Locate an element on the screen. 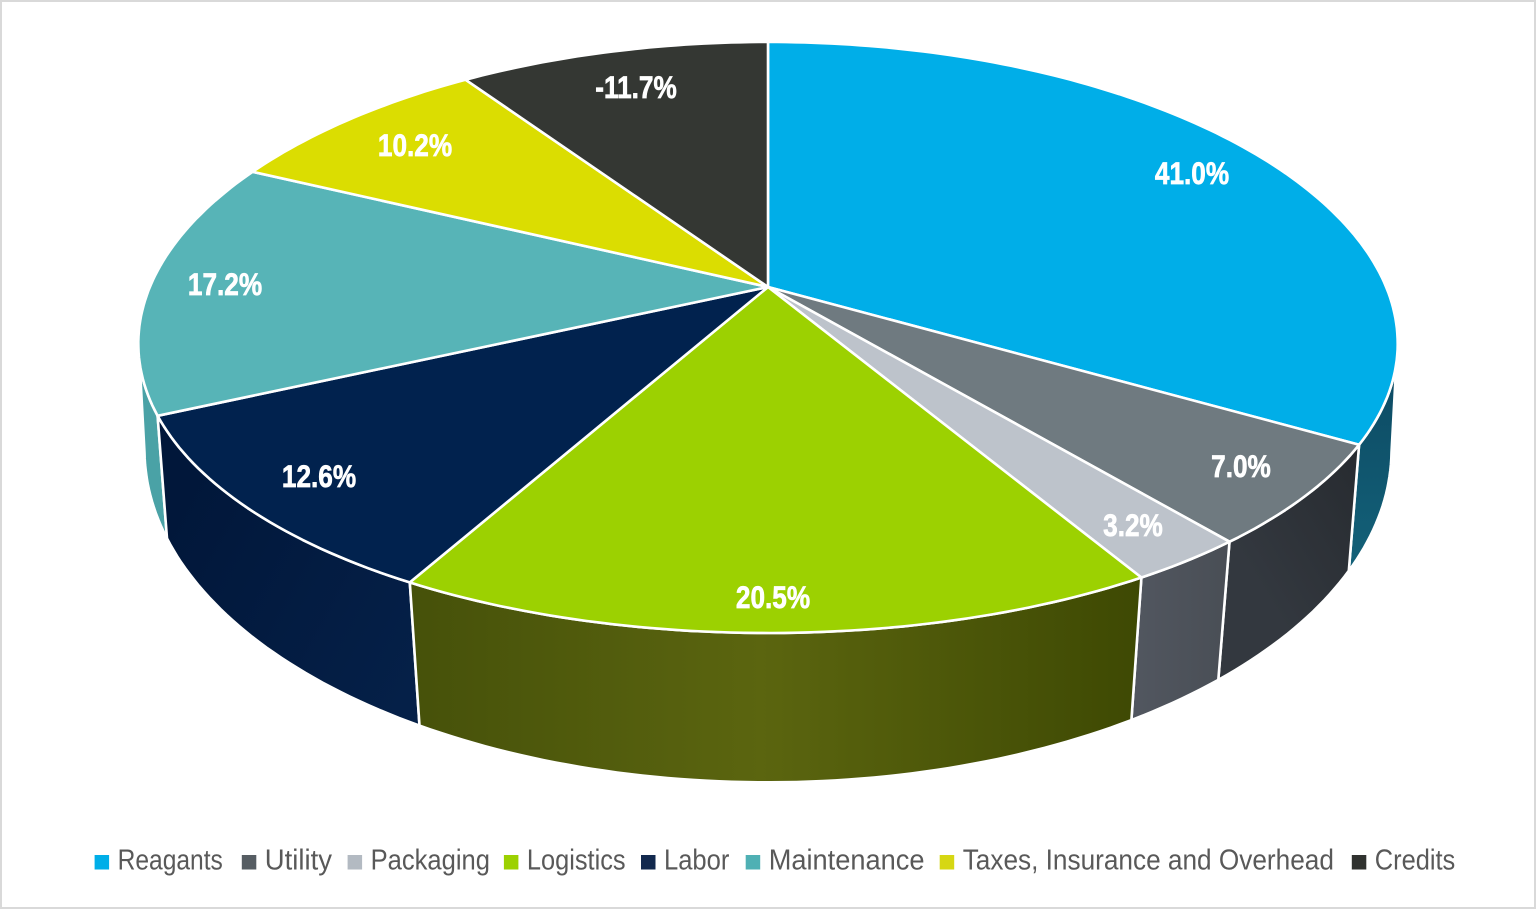  svg-text: Credits is located at coordinates (1415, 859).